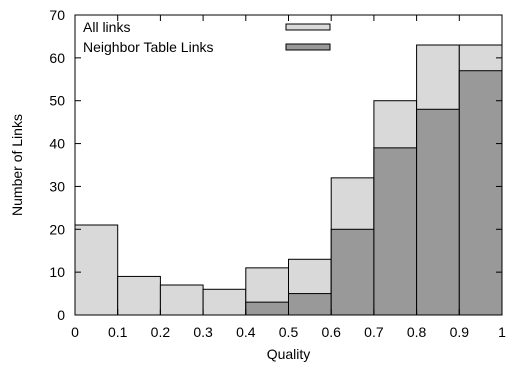  What do you see at coordinates (207, 37) in the screenshot?
I see `legend: All links Neighbor Table Links` at bounding box center [207, 37].